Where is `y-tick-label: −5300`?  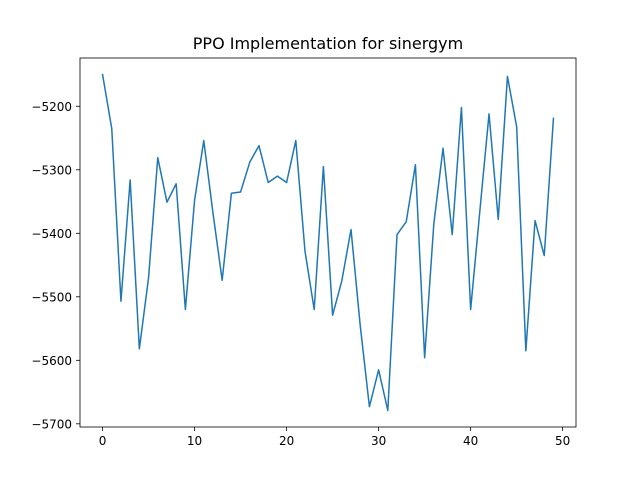
y-tick-label: −5300 is located at coordinates (51, 170).